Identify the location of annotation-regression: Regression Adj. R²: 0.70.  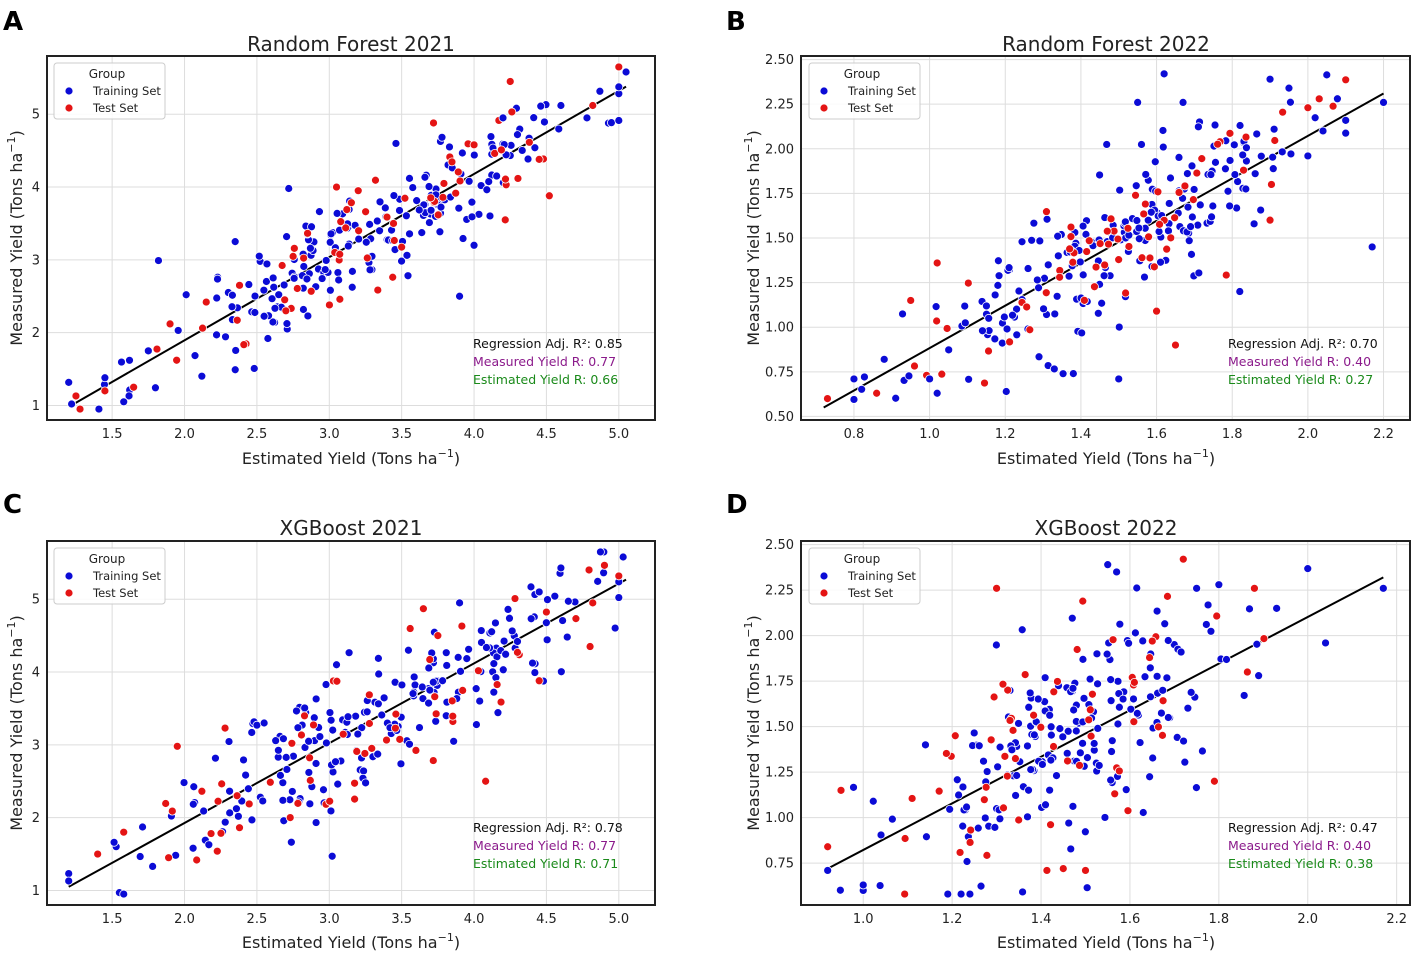
(1303, 343).